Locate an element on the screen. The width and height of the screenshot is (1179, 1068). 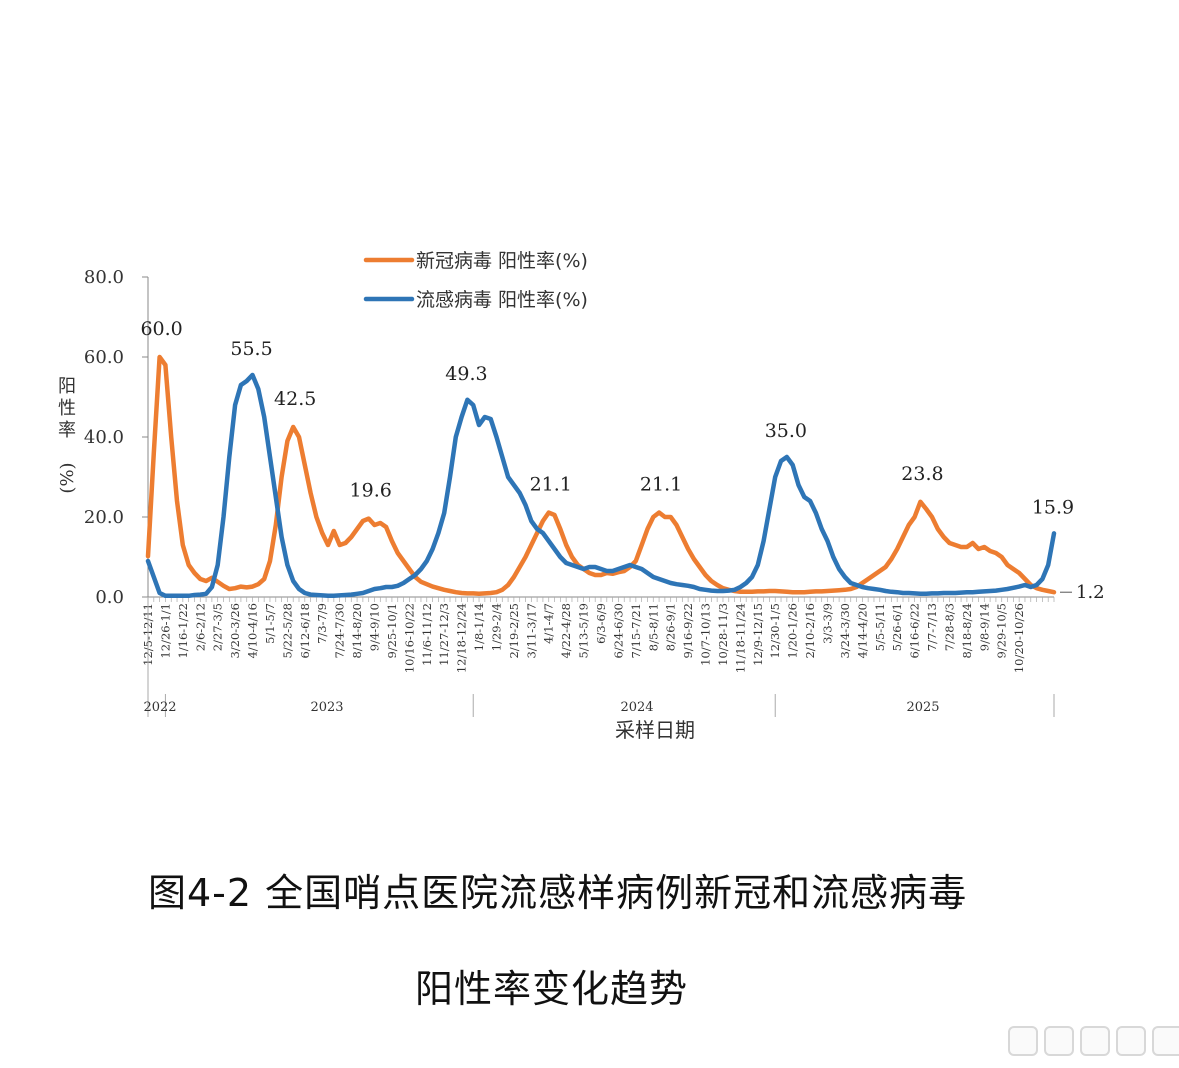
x-tick-label: 5/26-6/1 is located at coordinates (897, 627).